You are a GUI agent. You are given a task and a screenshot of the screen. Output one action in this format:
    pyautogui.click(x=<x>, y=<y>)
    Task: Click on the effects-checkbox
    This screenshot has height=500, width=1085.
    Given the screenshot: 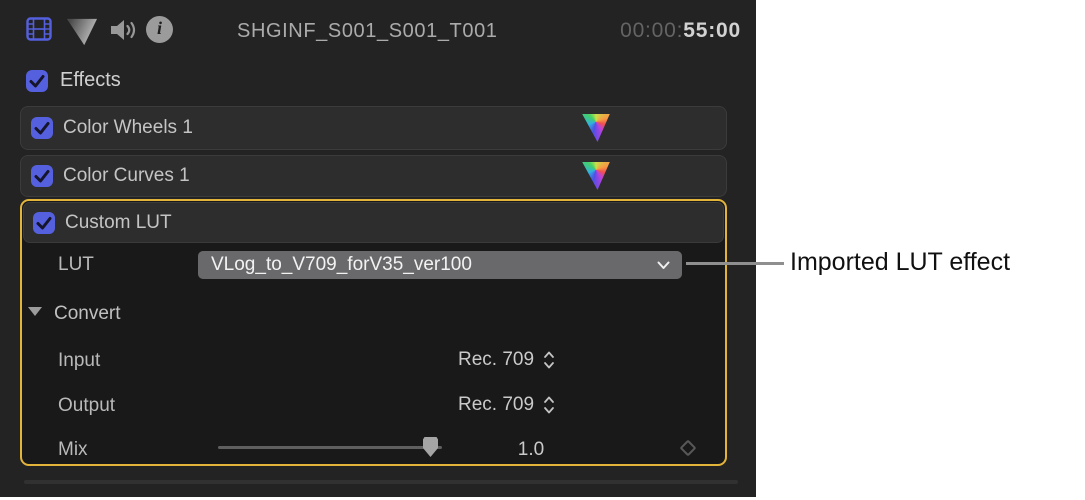 What is the action you would take?
    pyautogui.click(x=37, y=80)
    